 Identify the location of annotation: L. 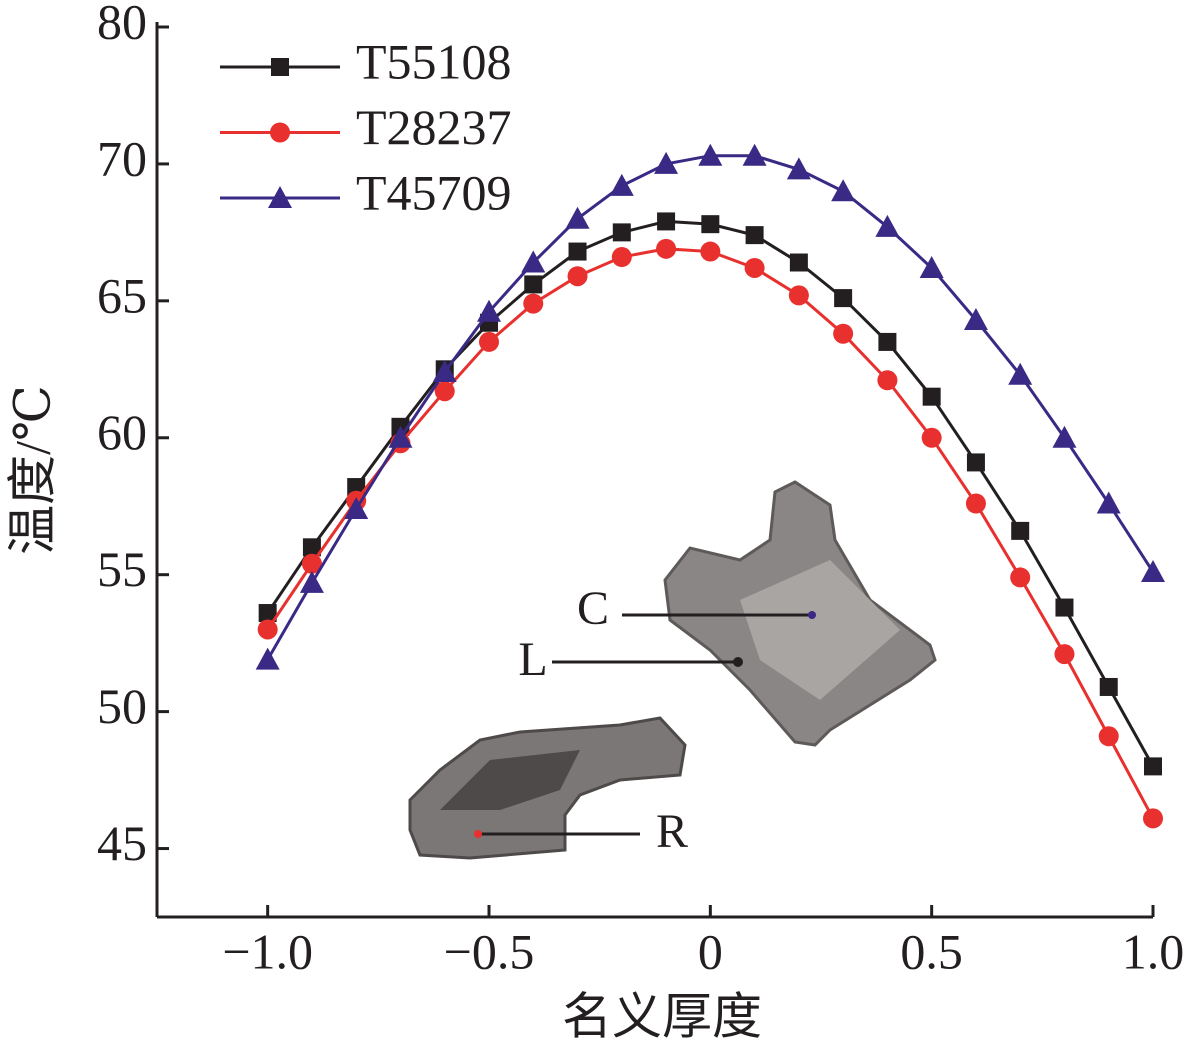
(532, 659).